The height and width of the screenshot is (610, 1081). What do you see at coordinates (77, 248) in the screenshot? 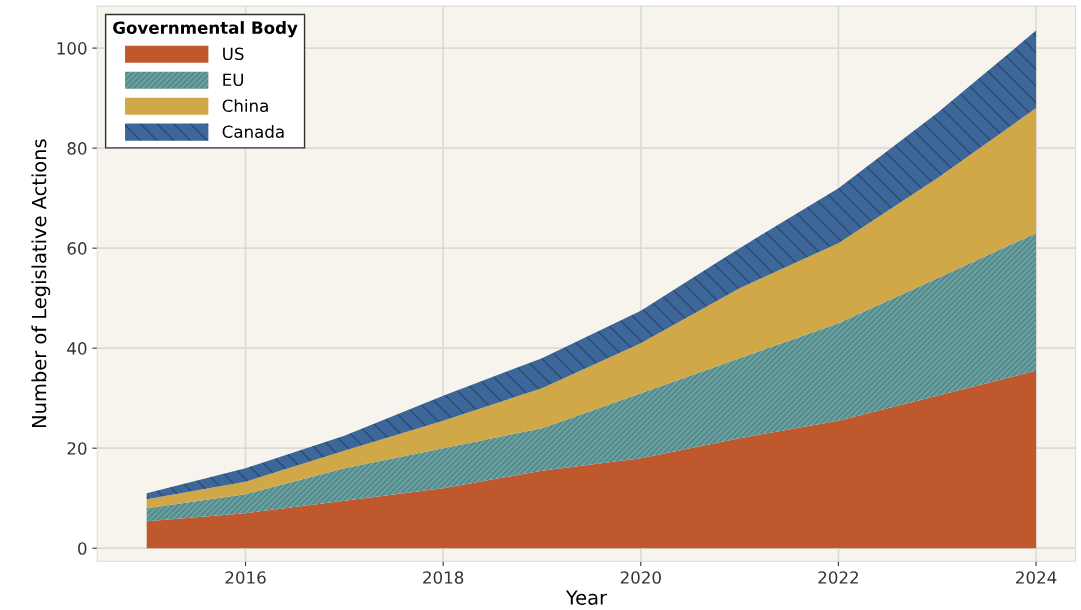
I see `y-tick-label: 60` at bounding box center [77, 248].